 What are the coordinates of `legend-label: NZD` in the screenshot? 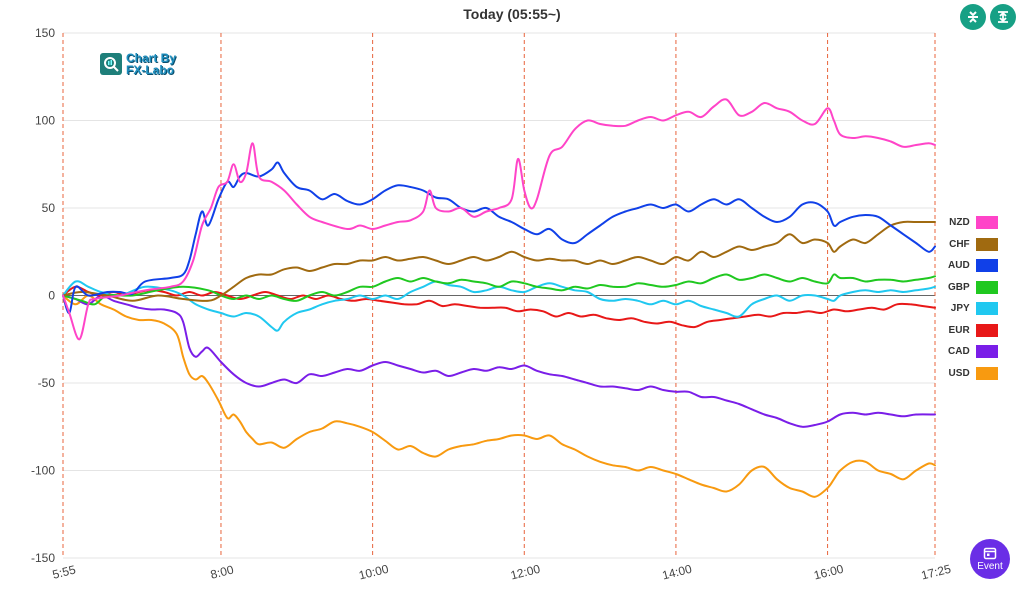 It's located at (959, 223).